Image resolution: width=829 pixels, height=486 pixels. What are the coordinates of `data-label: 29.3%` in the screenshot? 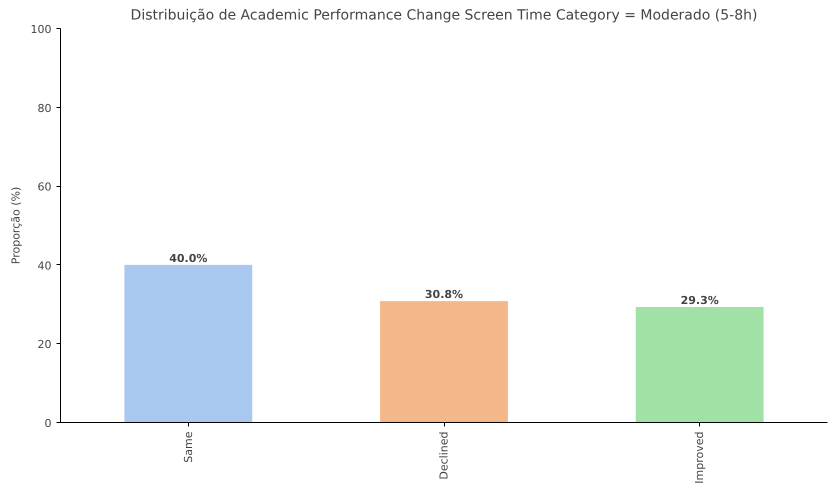 It's located at (699, 301).